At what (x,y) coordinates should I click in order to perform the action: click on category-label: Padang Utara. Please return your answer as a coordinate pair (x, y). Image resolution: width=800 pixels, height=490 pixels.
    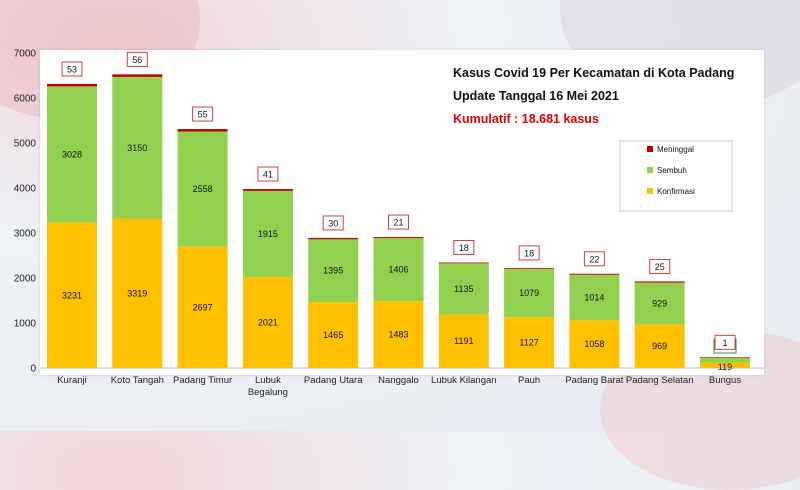
    Looking at the image, I should click on (333, 380).